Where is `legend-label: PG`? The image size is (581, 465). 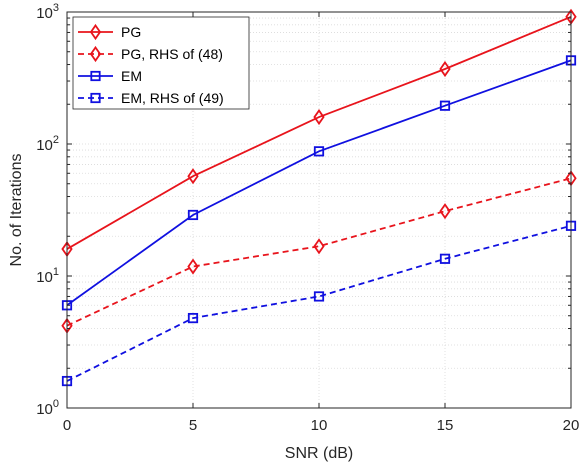
legend-label: PG is located at coordinates (131, 32).